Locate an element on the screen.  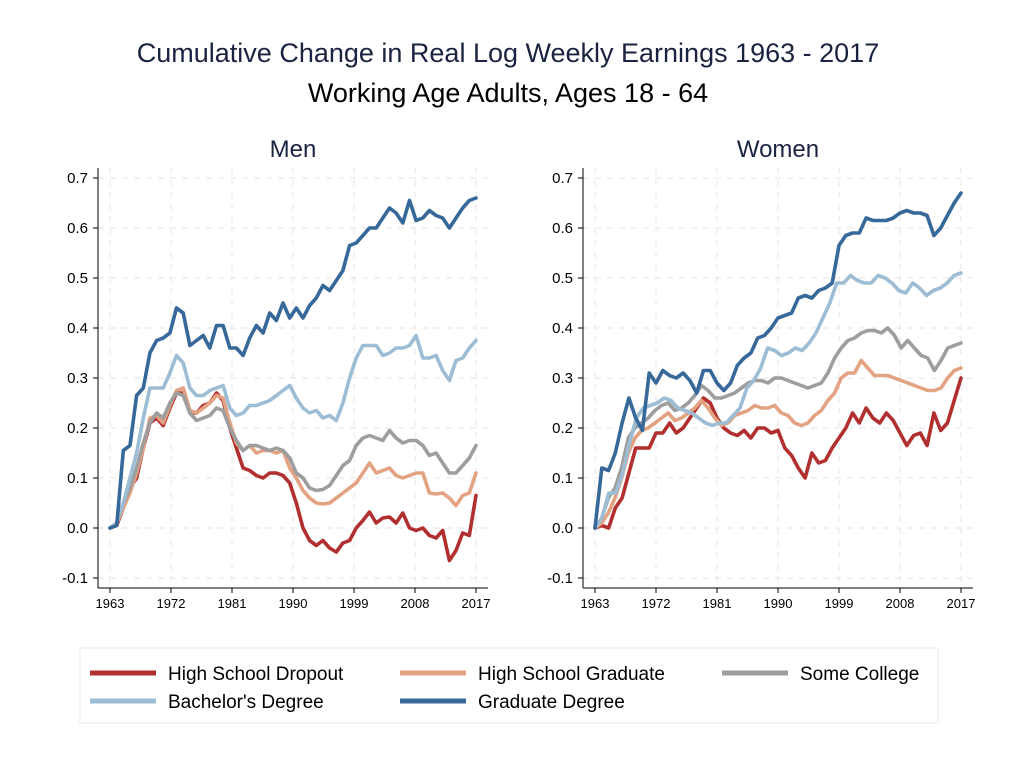
chart-subtitle: Working Age Adults, Ages 18 - 64 is located at coordinates (508, 93).